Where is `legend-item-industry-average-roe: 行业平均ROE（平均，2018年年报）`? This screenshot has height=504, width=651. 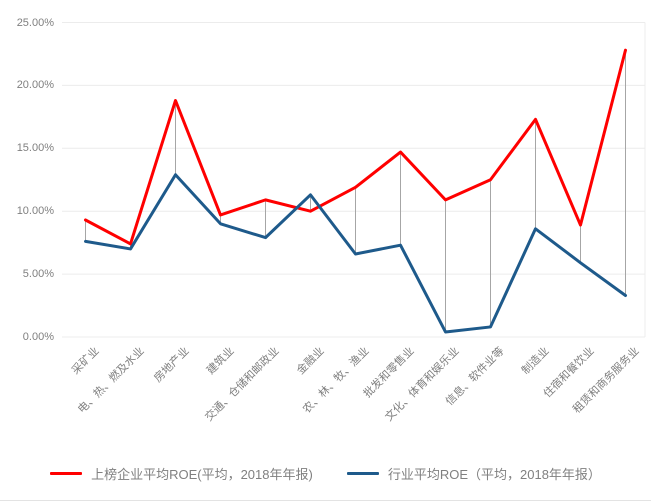 legend-item-industry-average-roe: 行业平均ROE（平均，2018年年报） is located at coordinates (473, 473).